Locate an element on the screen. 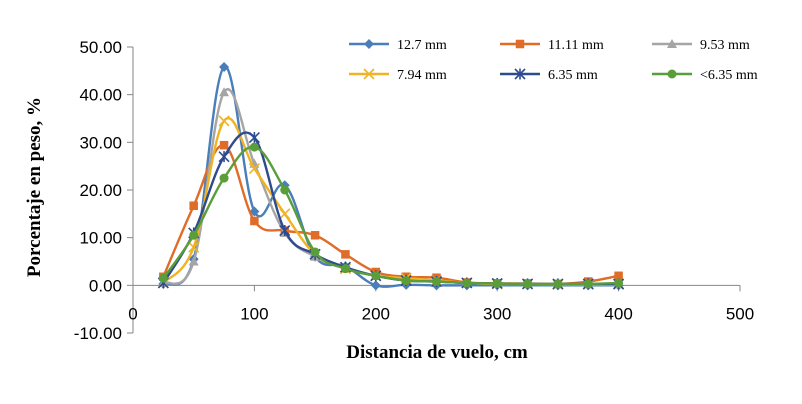  legend-item: 11.11 mm is located at coordinates (552, 45).